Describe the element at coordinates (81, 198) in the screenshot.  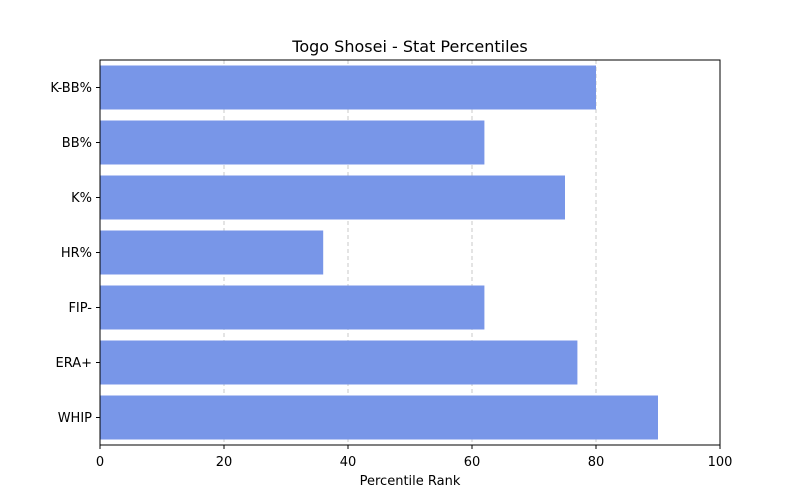
I see `y-tick-label-k: K%` at that location.